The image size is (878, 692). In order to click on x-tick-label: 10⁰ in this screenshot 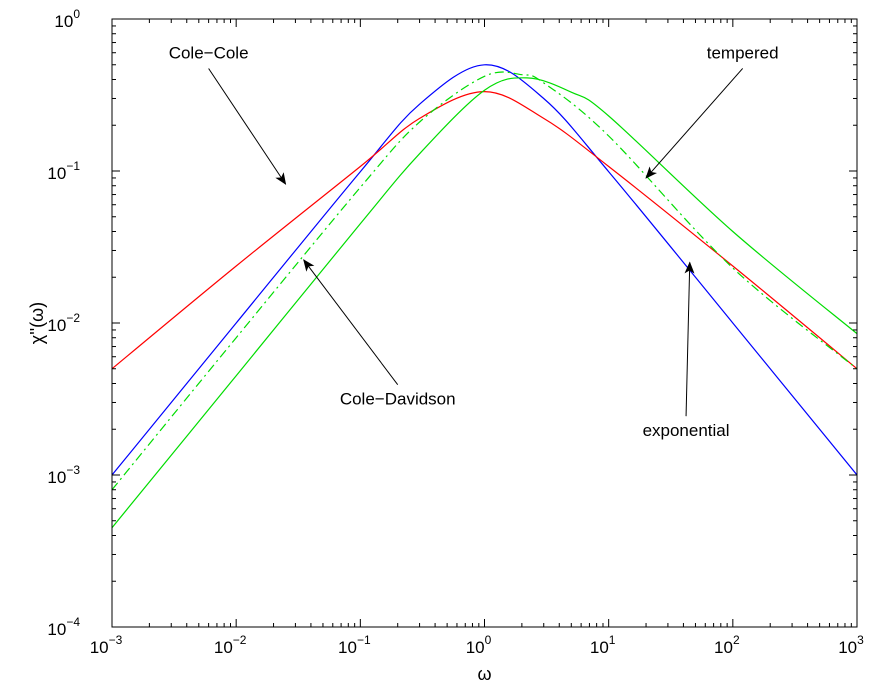, I will do `click(479, 645)`.